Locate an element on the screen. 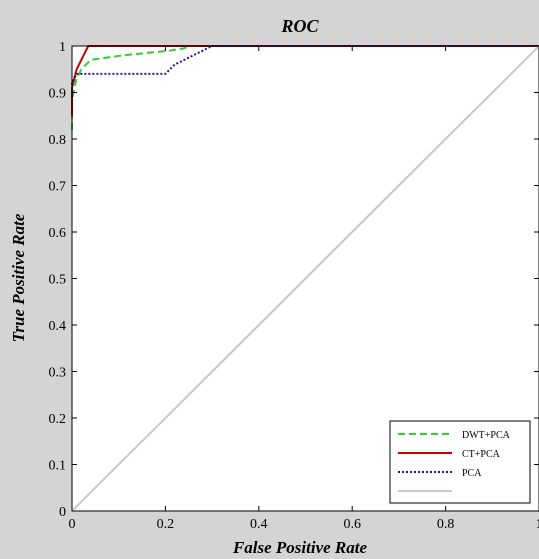  series-line-dwt-pca is located at coordinates (305, 87).